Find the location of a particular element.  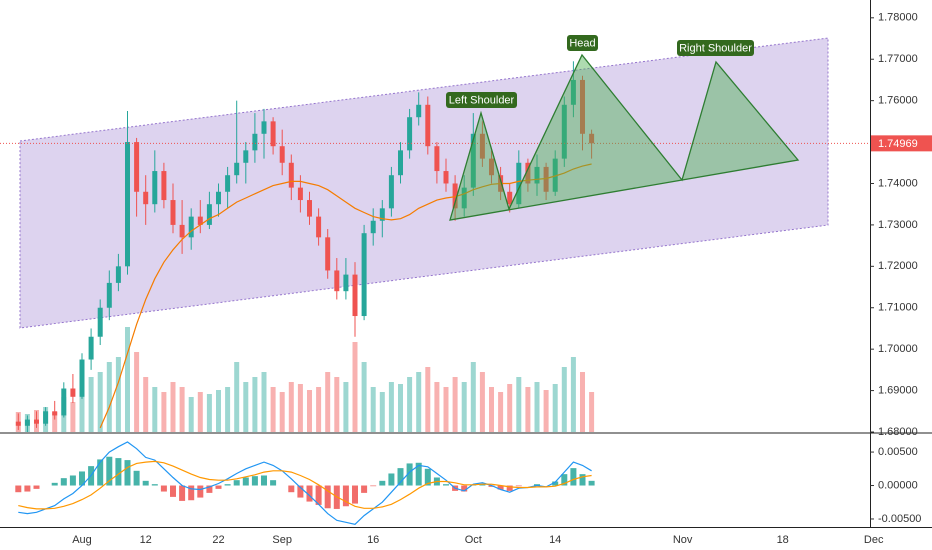

x-tick-label: Aug is located at coordinates (82, 540).